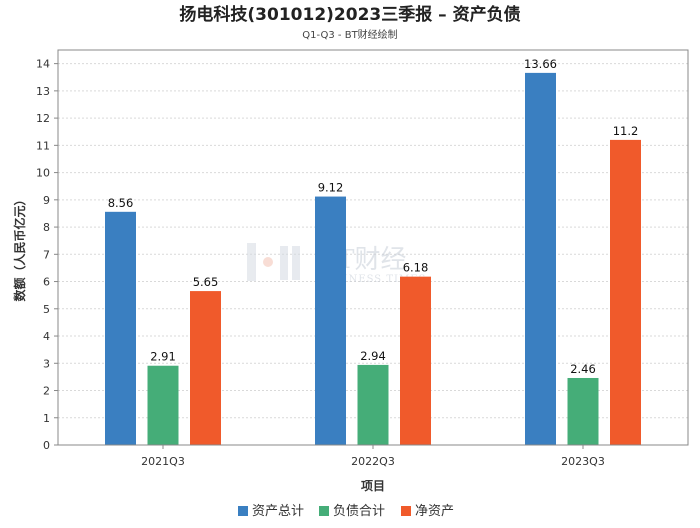  Describe the element at coordinates (626, 131) in the screenshot. I see `data-label: 11.2` at that location.